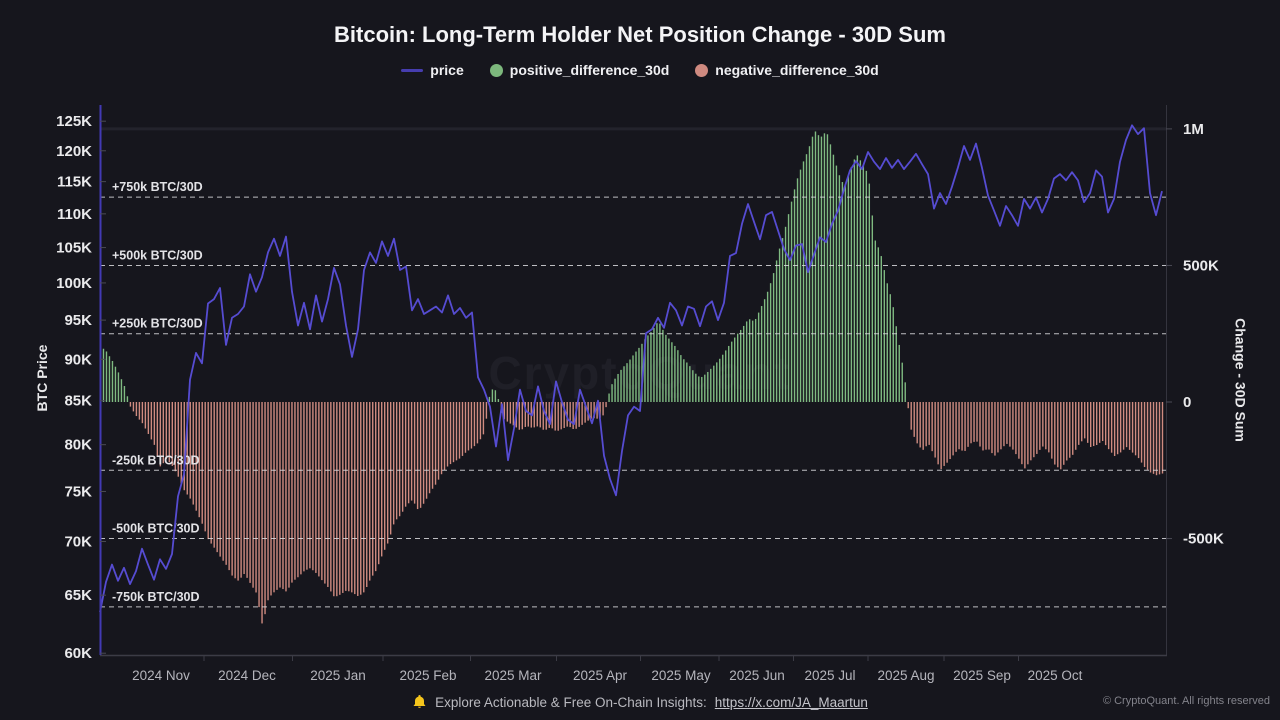 Image resolution: width=1280 pixels, height=720 pixels. Describe the element at coordinates (74, 283) in the screenshot. I see `left-axis-tick-label: 100K` at that location.